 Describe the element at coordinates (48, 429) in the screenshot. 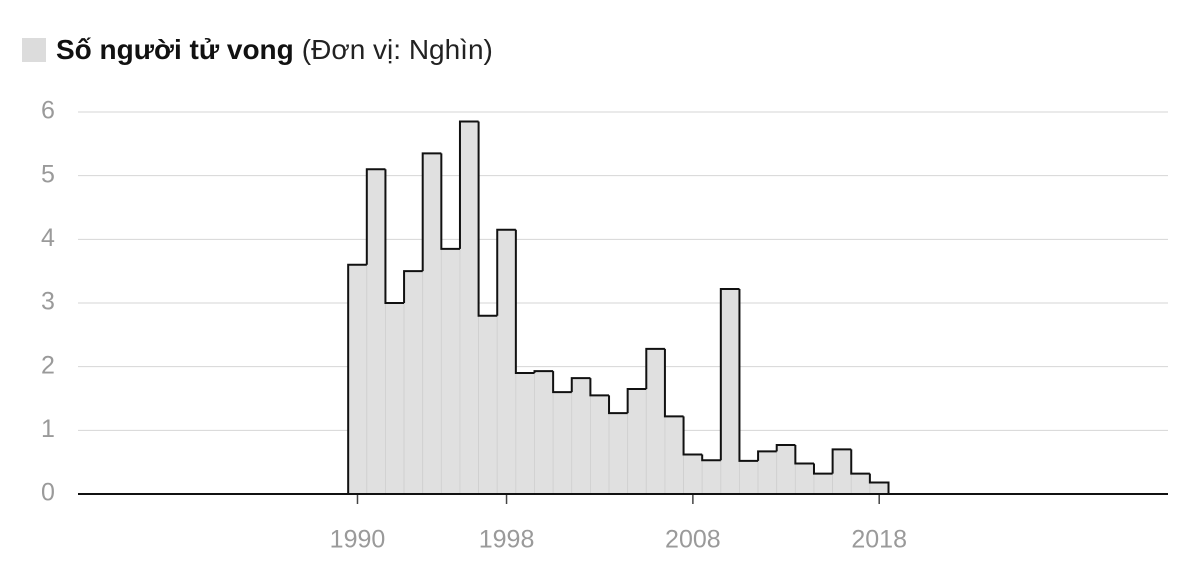

I see `y-tick-label: 1` at that location.